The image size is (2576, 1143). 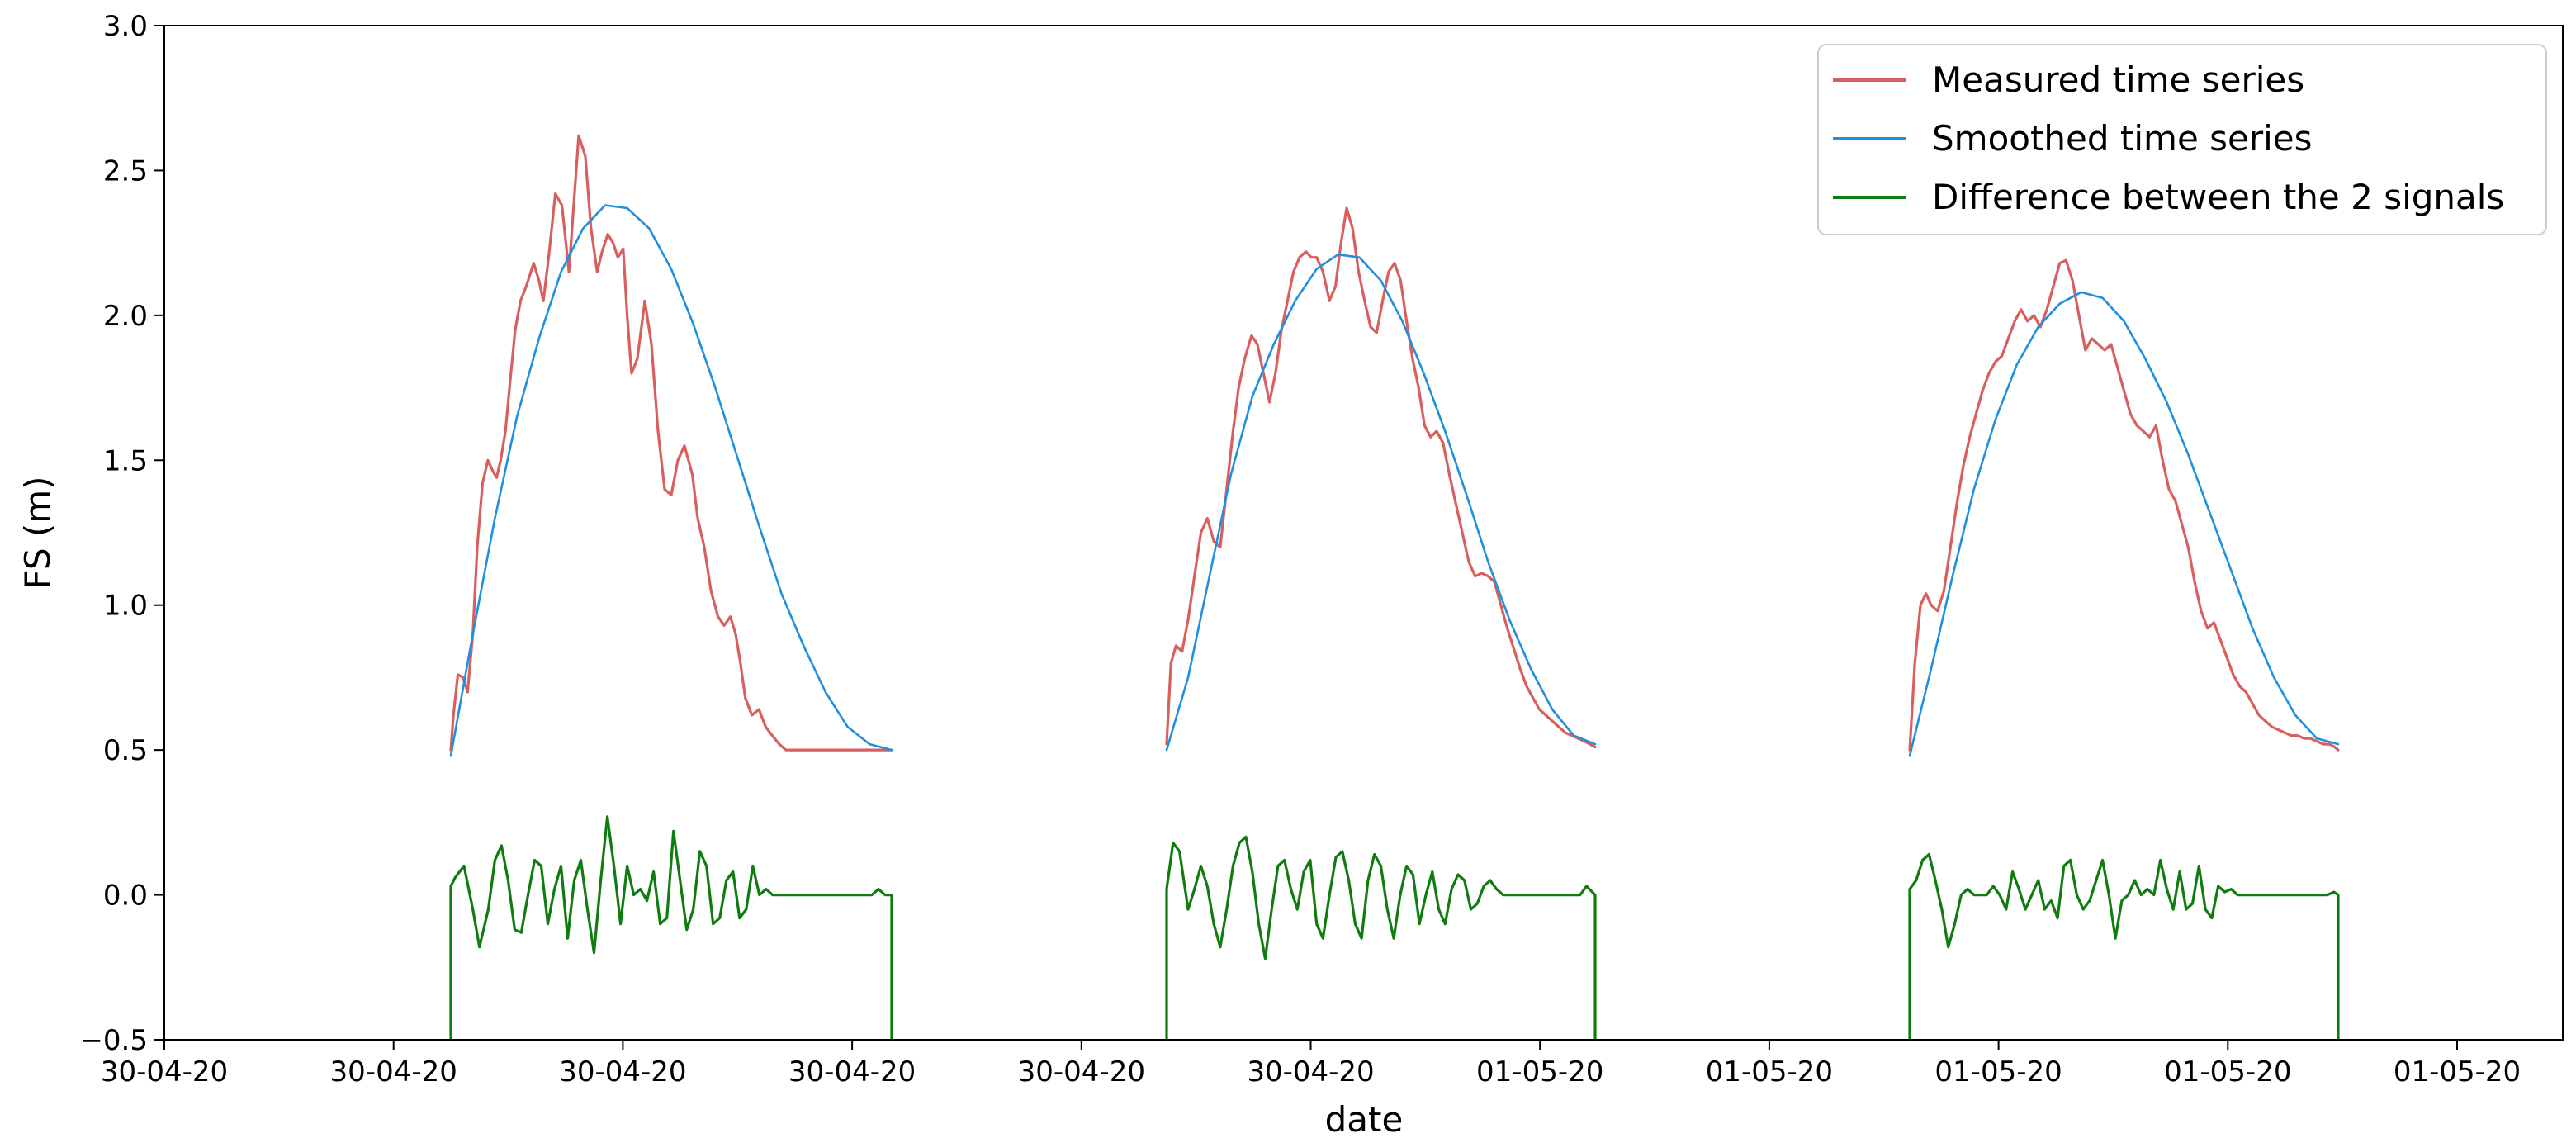 I want to click on y-tick-label: 2.0, so click(x=125, y=316).